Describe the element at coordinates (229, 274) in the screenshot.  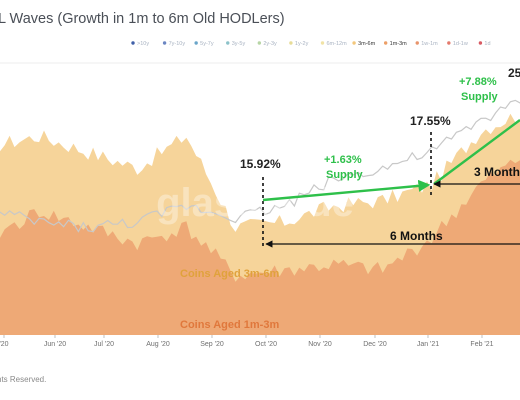
I see `annotation-coins-3m-6m: Coins Aged 3m-6m` at that location.